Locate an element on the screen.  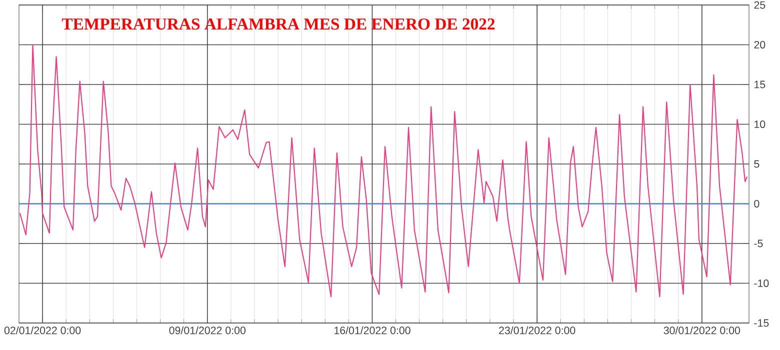
y-tick-label: 10 is located at coordinates (760, 124).